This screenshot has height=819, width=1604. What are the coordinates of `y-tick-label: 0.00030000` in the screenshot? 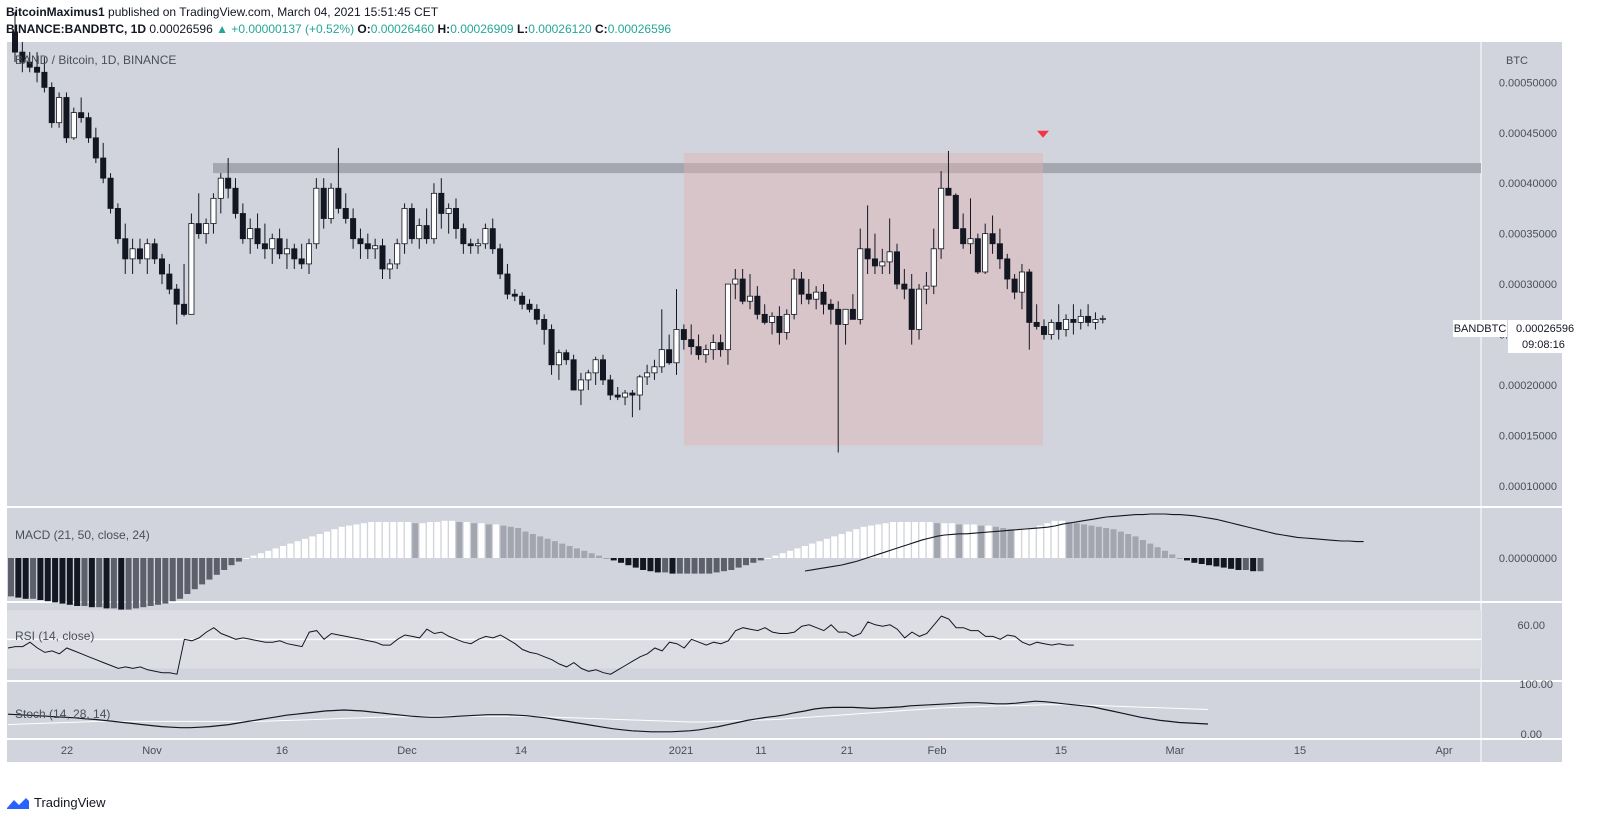 It's located at (1528, 285).